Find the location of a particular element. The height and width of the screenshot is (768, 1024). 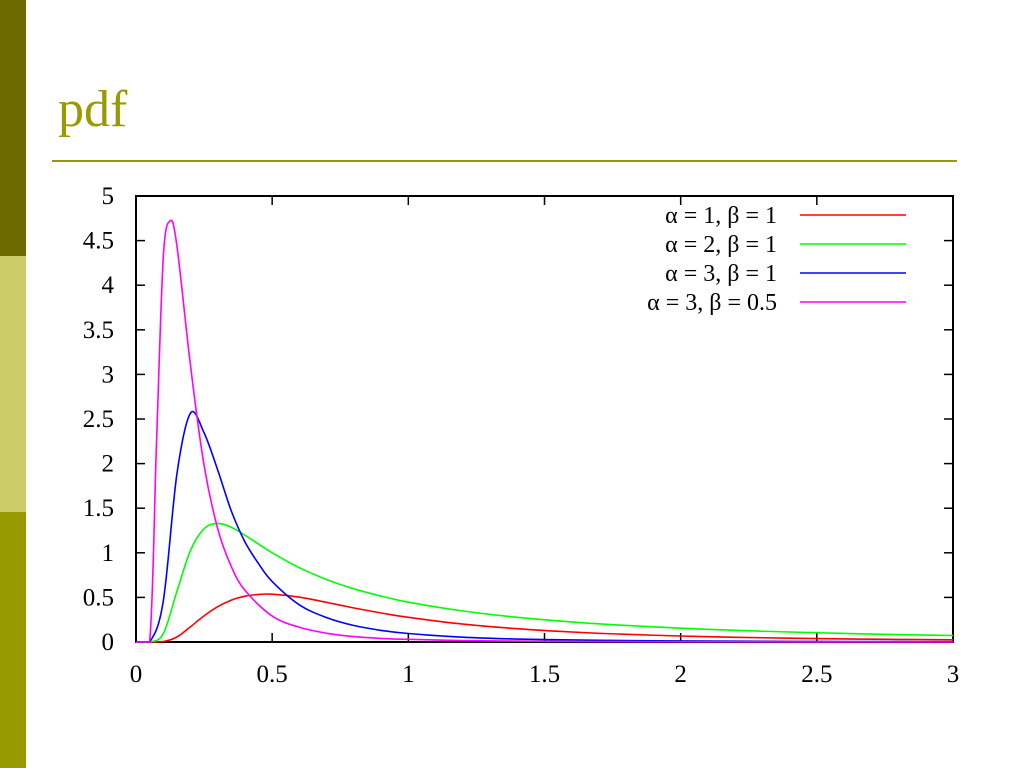

legend-label-3: α = 3, β = 1 is located at coordinates (721, 274).